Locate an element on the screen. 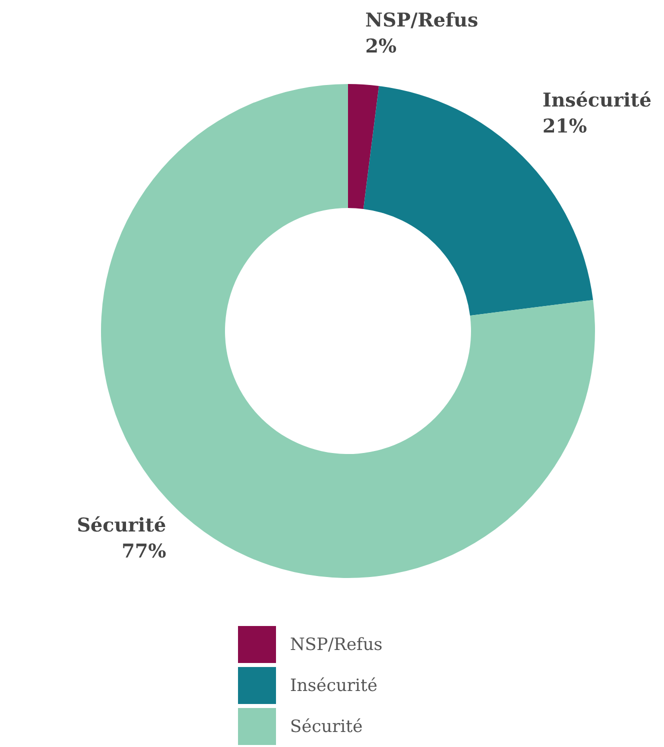  data-label: 21% is located at coordinates (564, 127).